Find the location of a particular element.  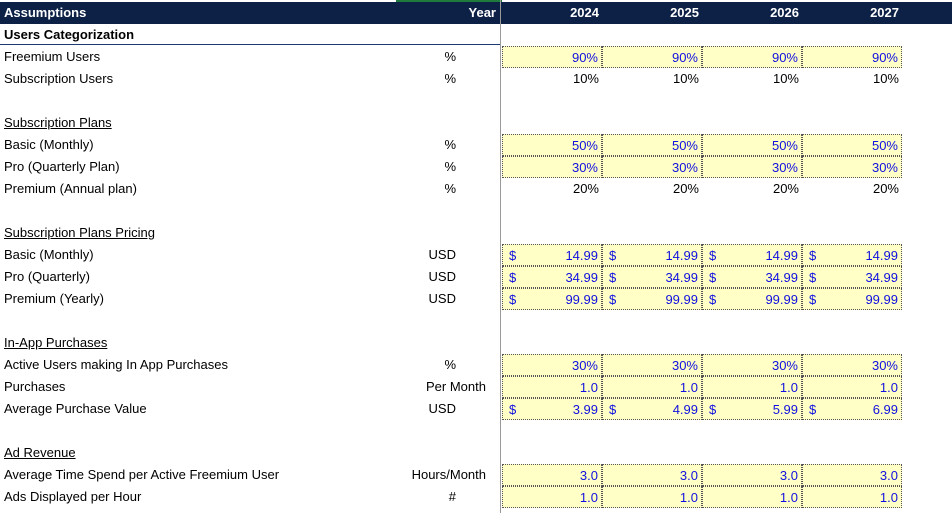

value-cell-2024: 20% is located at coordinates (552, 189).